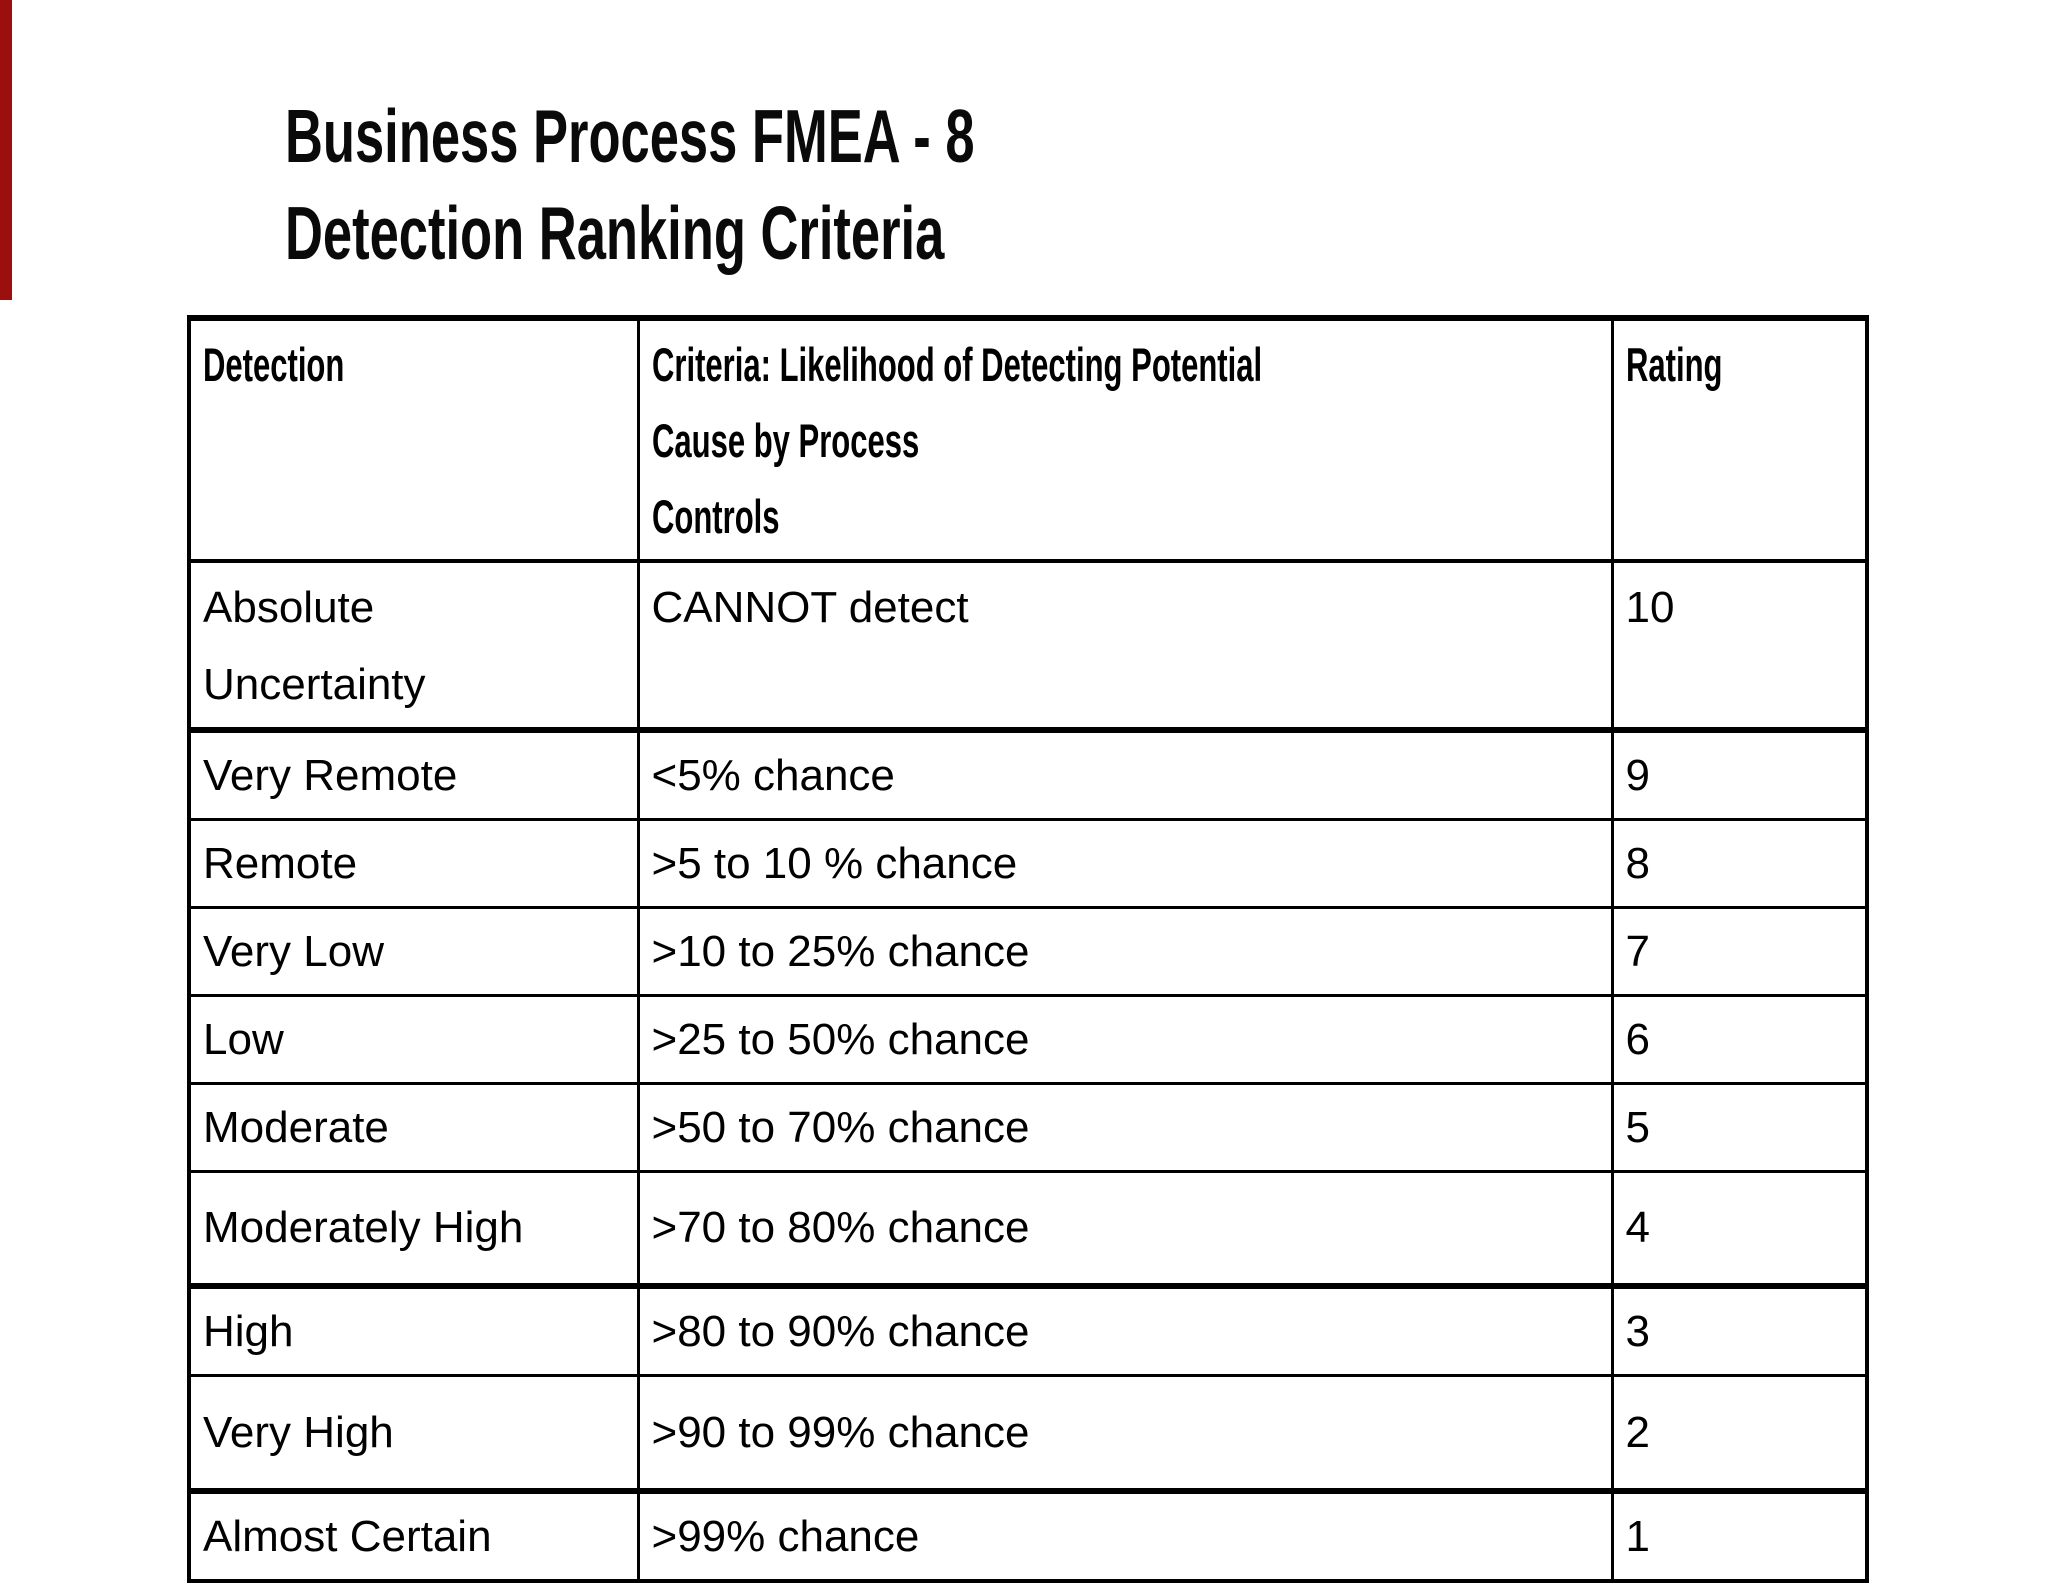 Image resolution: width=2048 pixels, height=1583 pixels. I want to click on criteria-cell: >70 to 80% chance, so click(1125, 1228).